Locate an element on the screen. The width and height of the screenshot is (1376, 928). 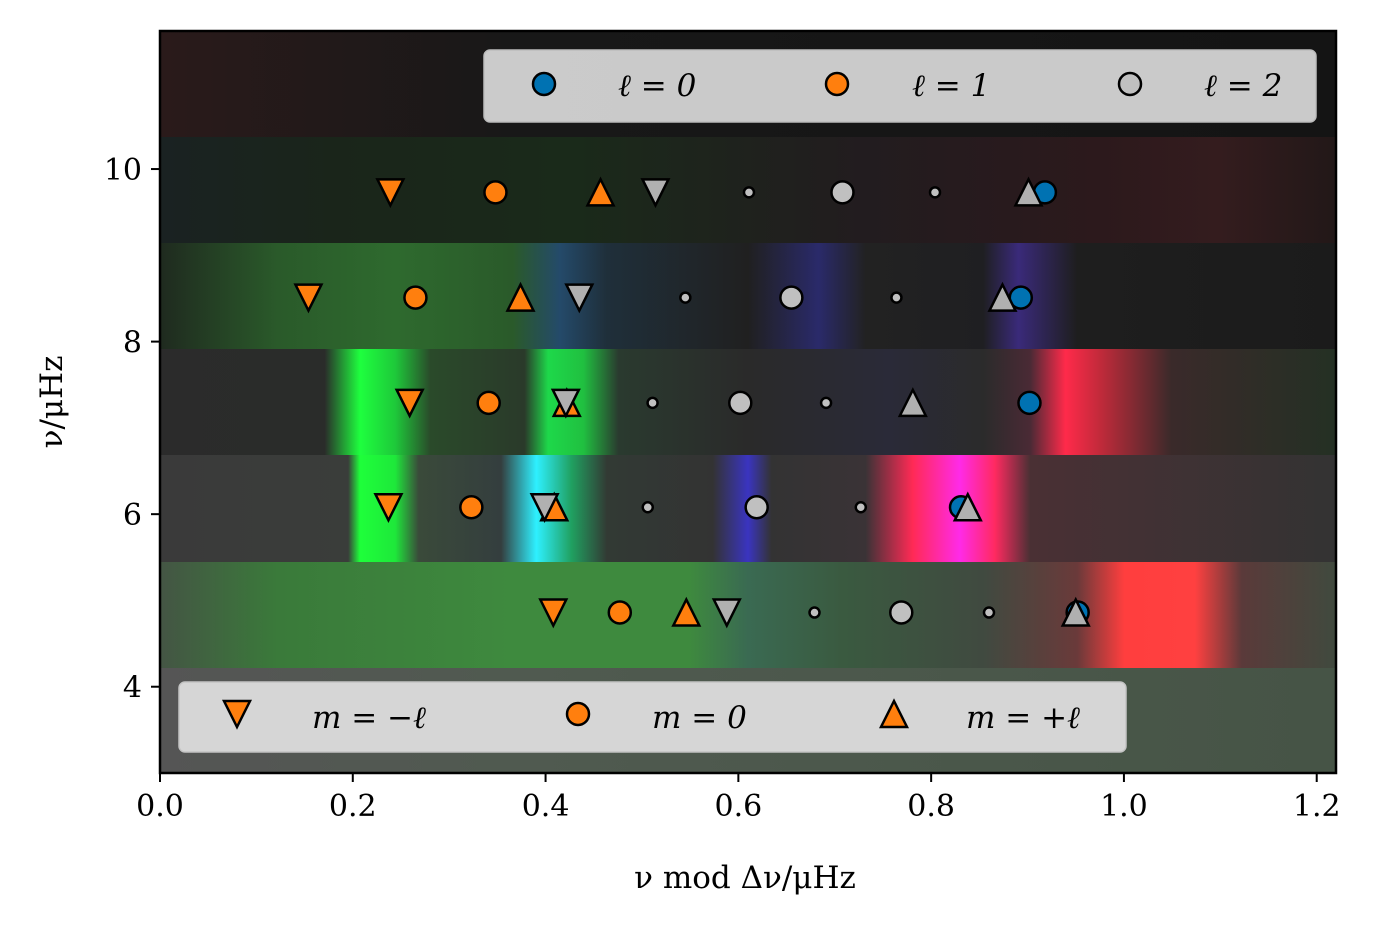
x-tick-label: 0.6 is located at coordinates (739, 806).